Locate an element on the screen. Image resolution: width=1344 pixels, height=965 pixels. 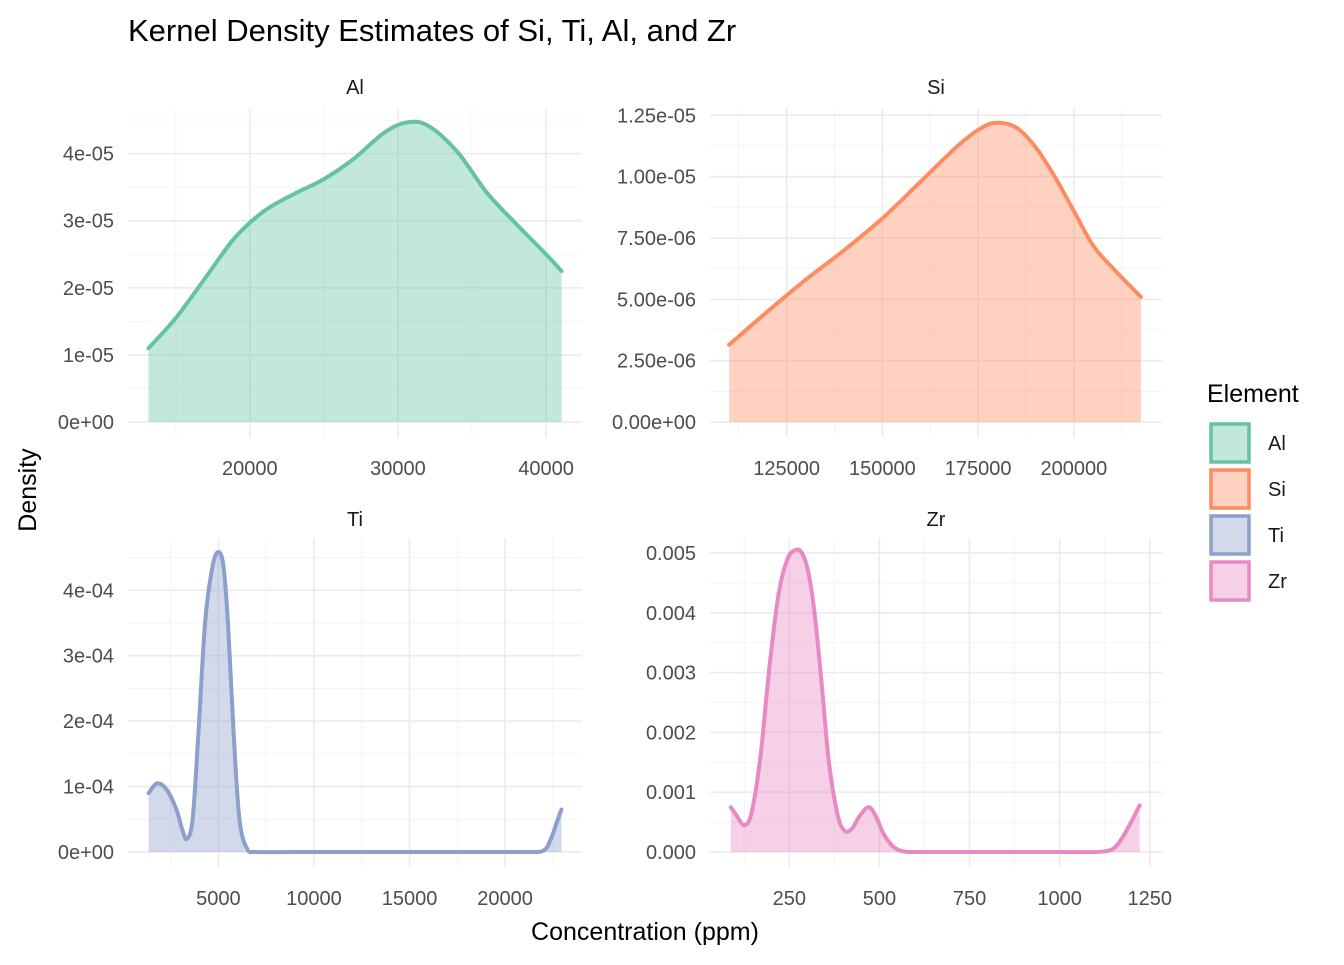
y-tick-label: 7.50e-06 is located at coordinates (656, 239).